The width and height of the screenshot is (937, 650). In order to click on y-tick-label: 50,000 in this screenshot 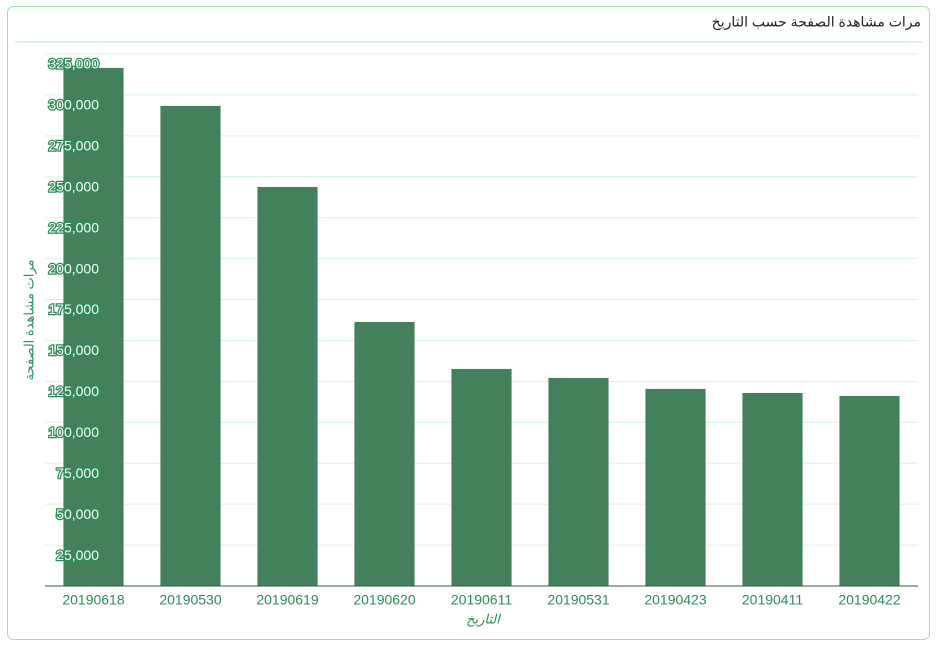, I will do `click(77, 514)`.